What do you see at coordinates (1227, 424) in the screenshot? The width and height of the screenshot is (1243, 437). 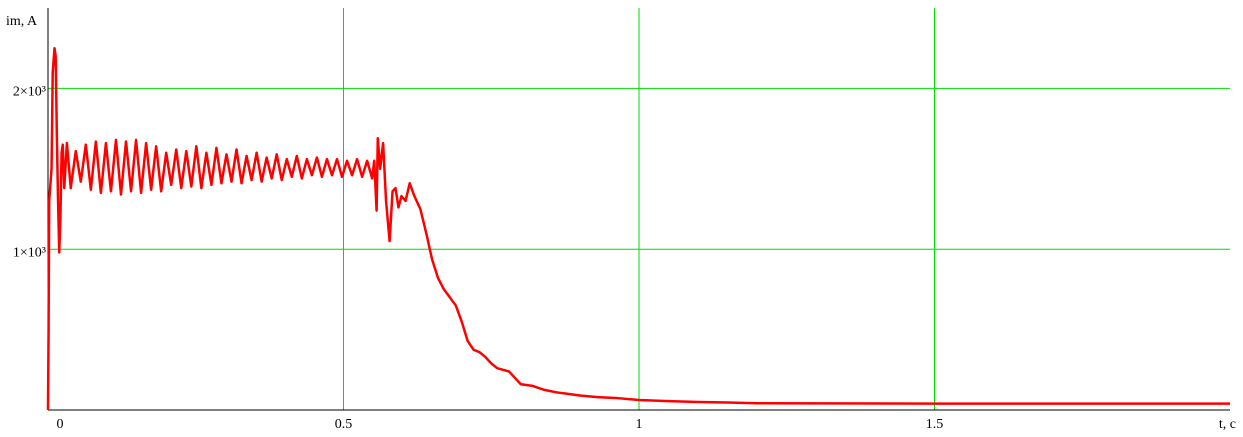 I see `x-axis-label: t, c` at bounding box center [1227, 424].